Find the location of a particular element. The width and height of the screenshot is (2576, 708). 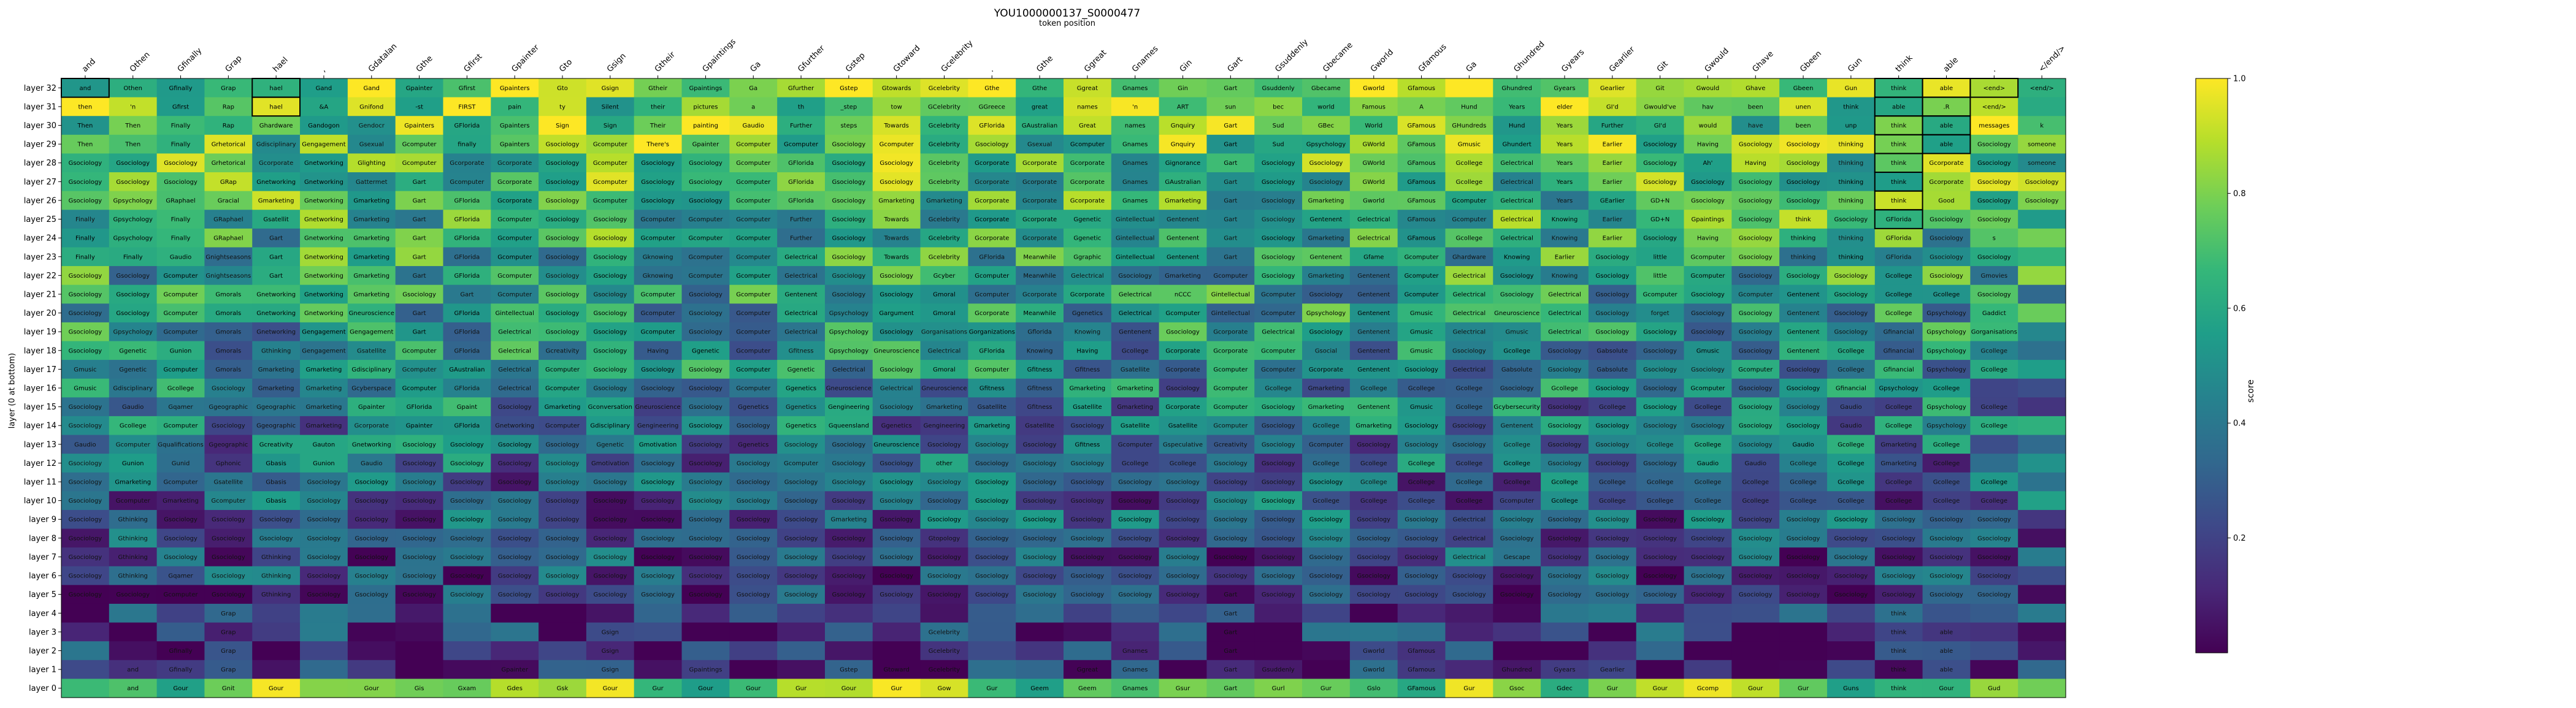

y-tick-label: layer 7 is located at coordinates (42, 557).